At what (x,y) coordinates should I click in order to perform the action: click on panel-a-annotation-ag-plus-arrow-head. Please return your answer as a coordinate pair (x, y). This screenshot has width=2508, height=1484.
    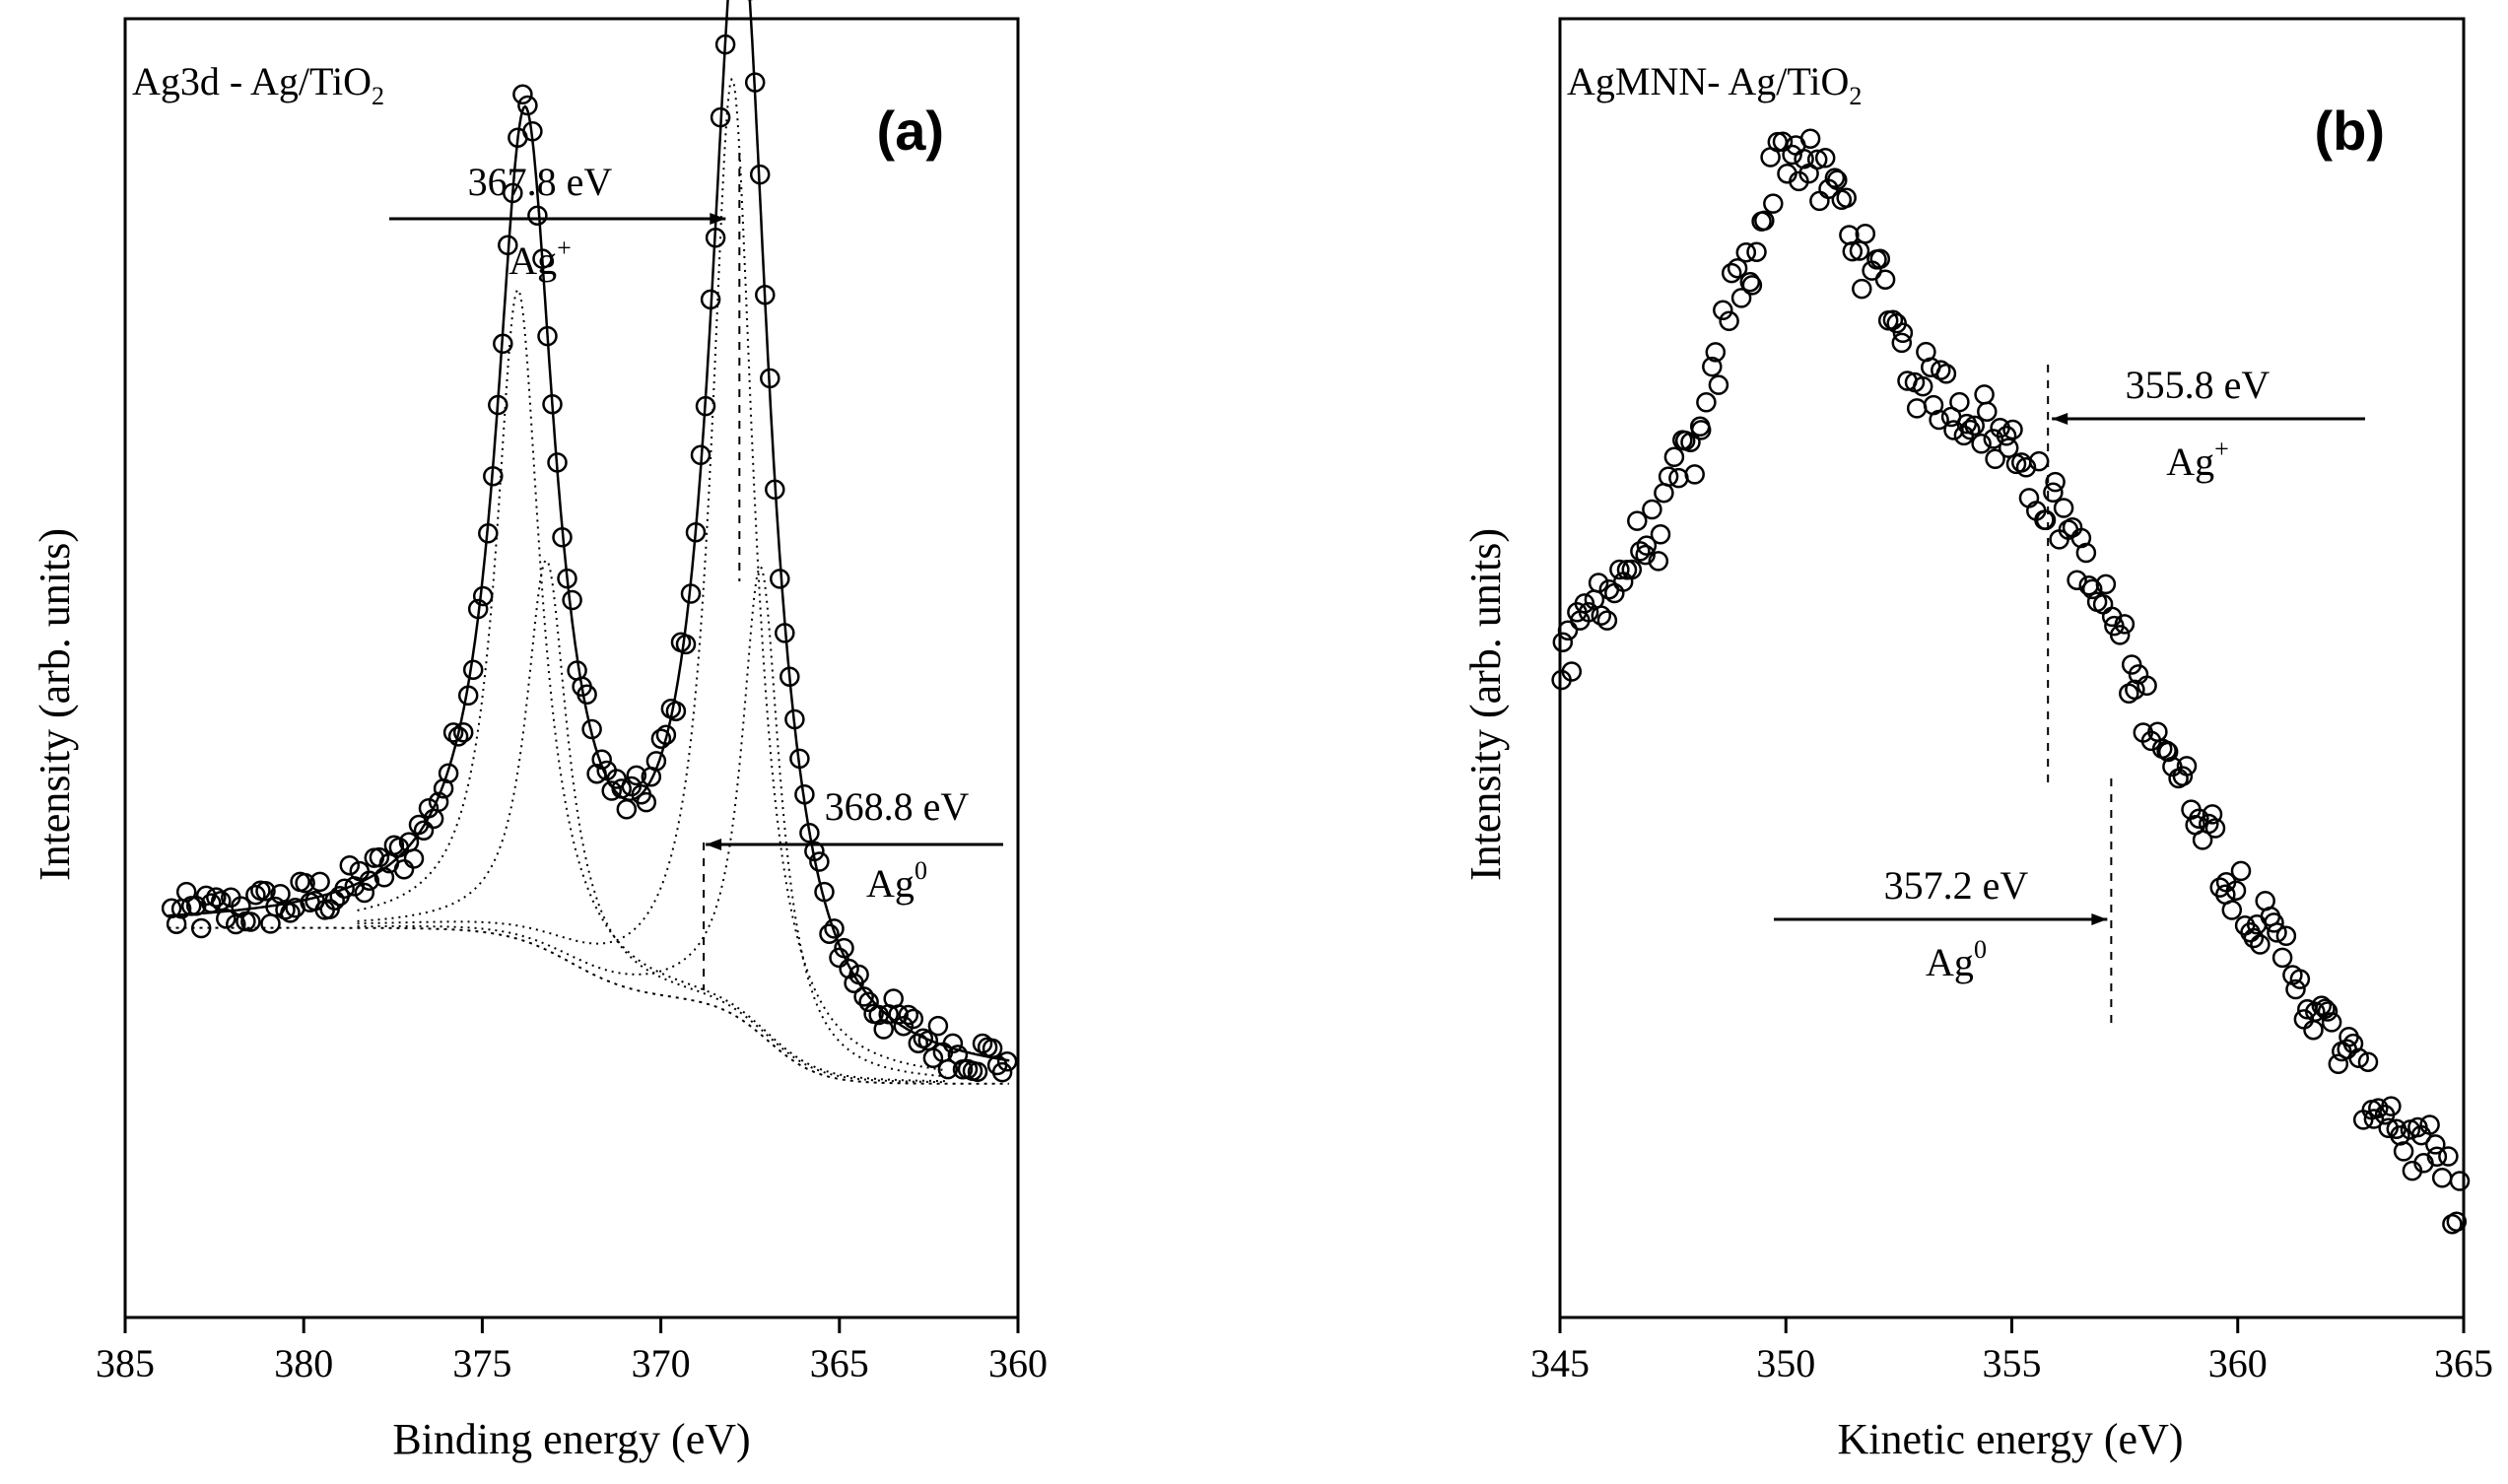
    Looking at the image, I should click on (718, 219).